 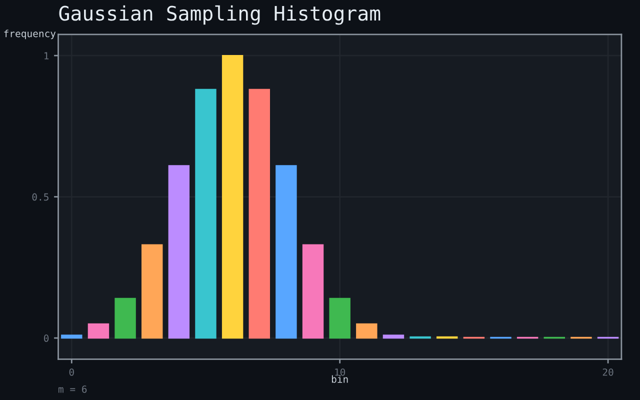 I want to click on y-tick-label: 0.5, so click(x=40, y=197).